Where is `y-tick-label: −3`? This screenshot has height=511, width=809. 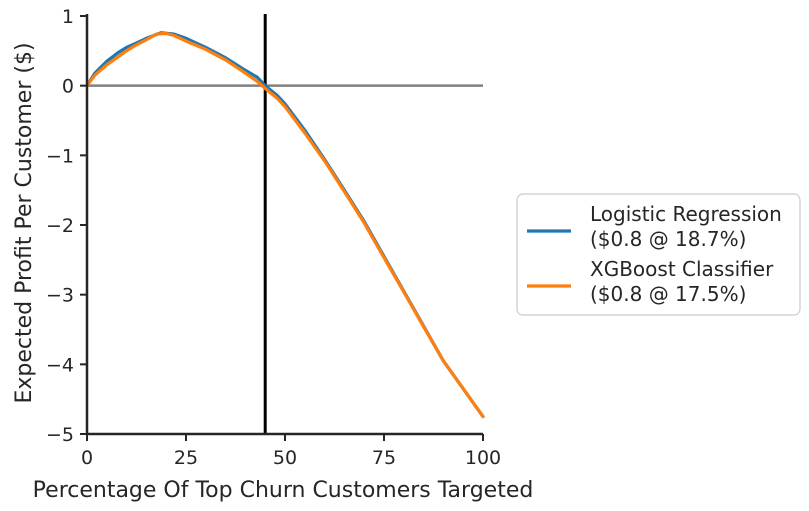 y-tick-label: −3 is located at coordinates (60, 296).